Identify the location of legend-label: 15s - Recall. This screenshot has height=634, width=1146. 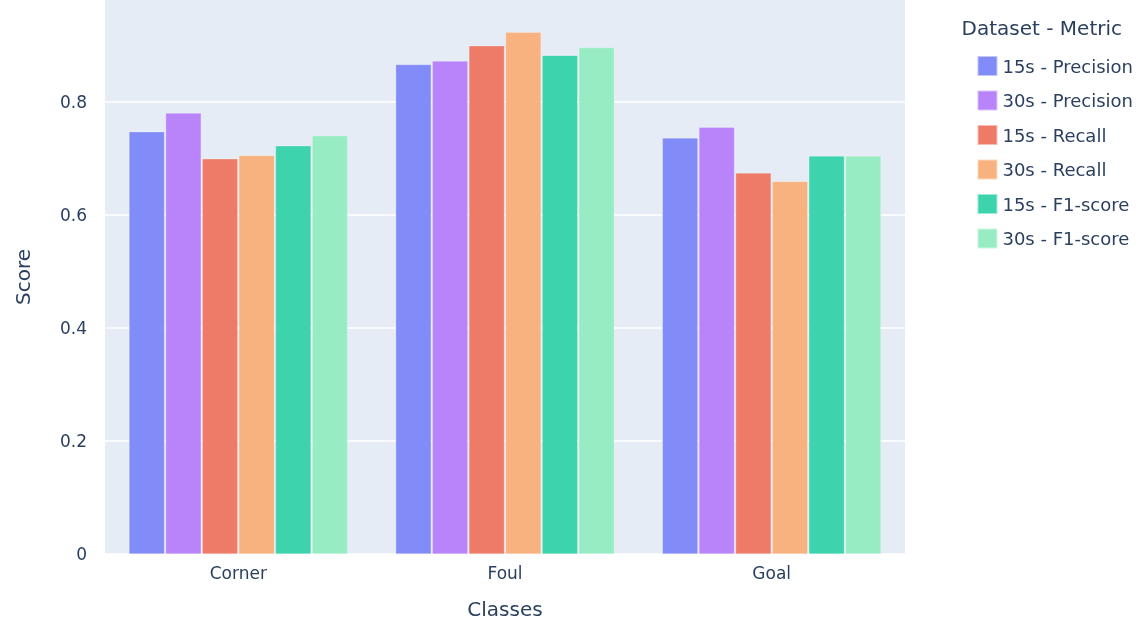
(1054, 135).